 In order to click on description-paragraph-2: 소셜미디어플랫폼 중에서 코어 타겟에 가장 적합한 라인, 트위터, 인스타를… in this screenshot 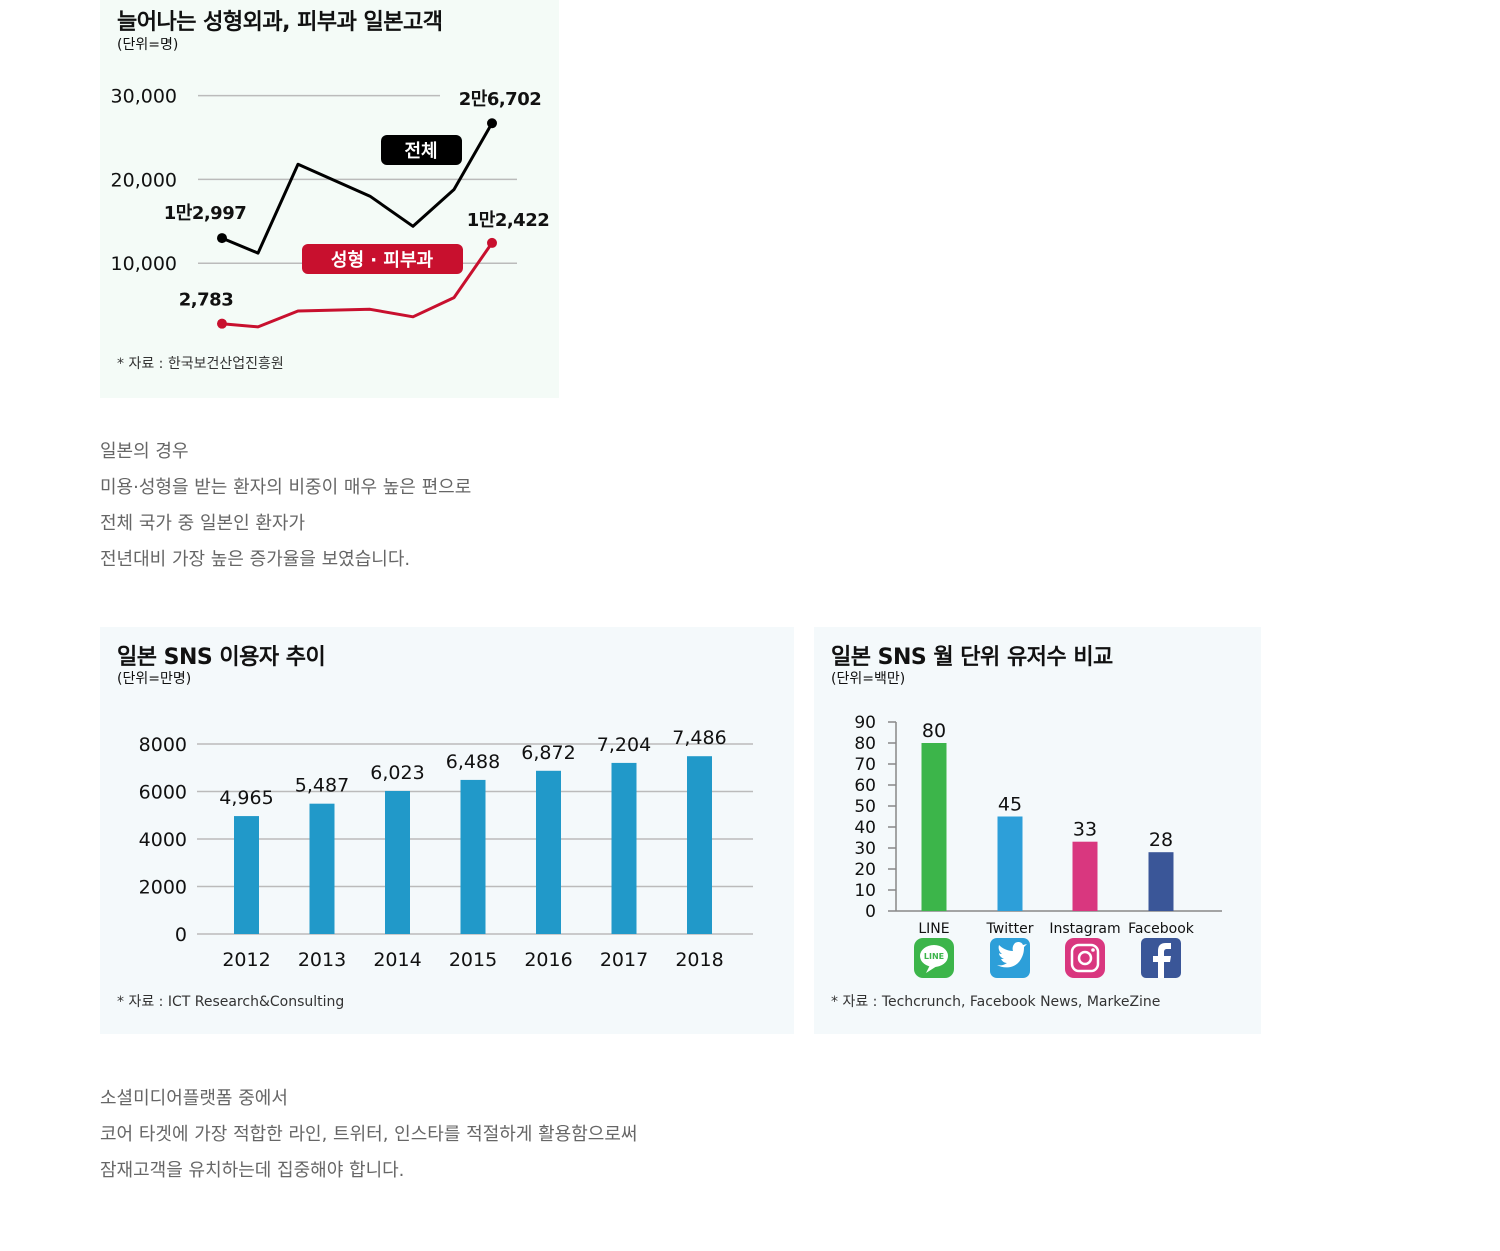, I will do `click(368, 1135)`.